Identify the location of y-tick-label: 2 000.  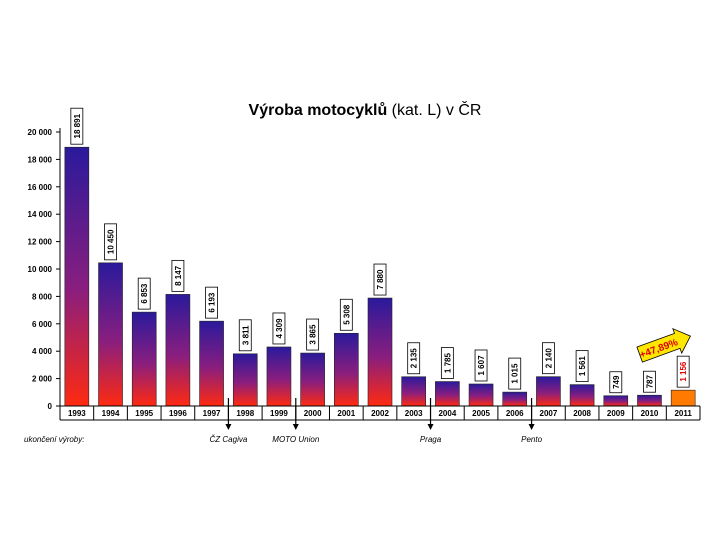
(42, 379).